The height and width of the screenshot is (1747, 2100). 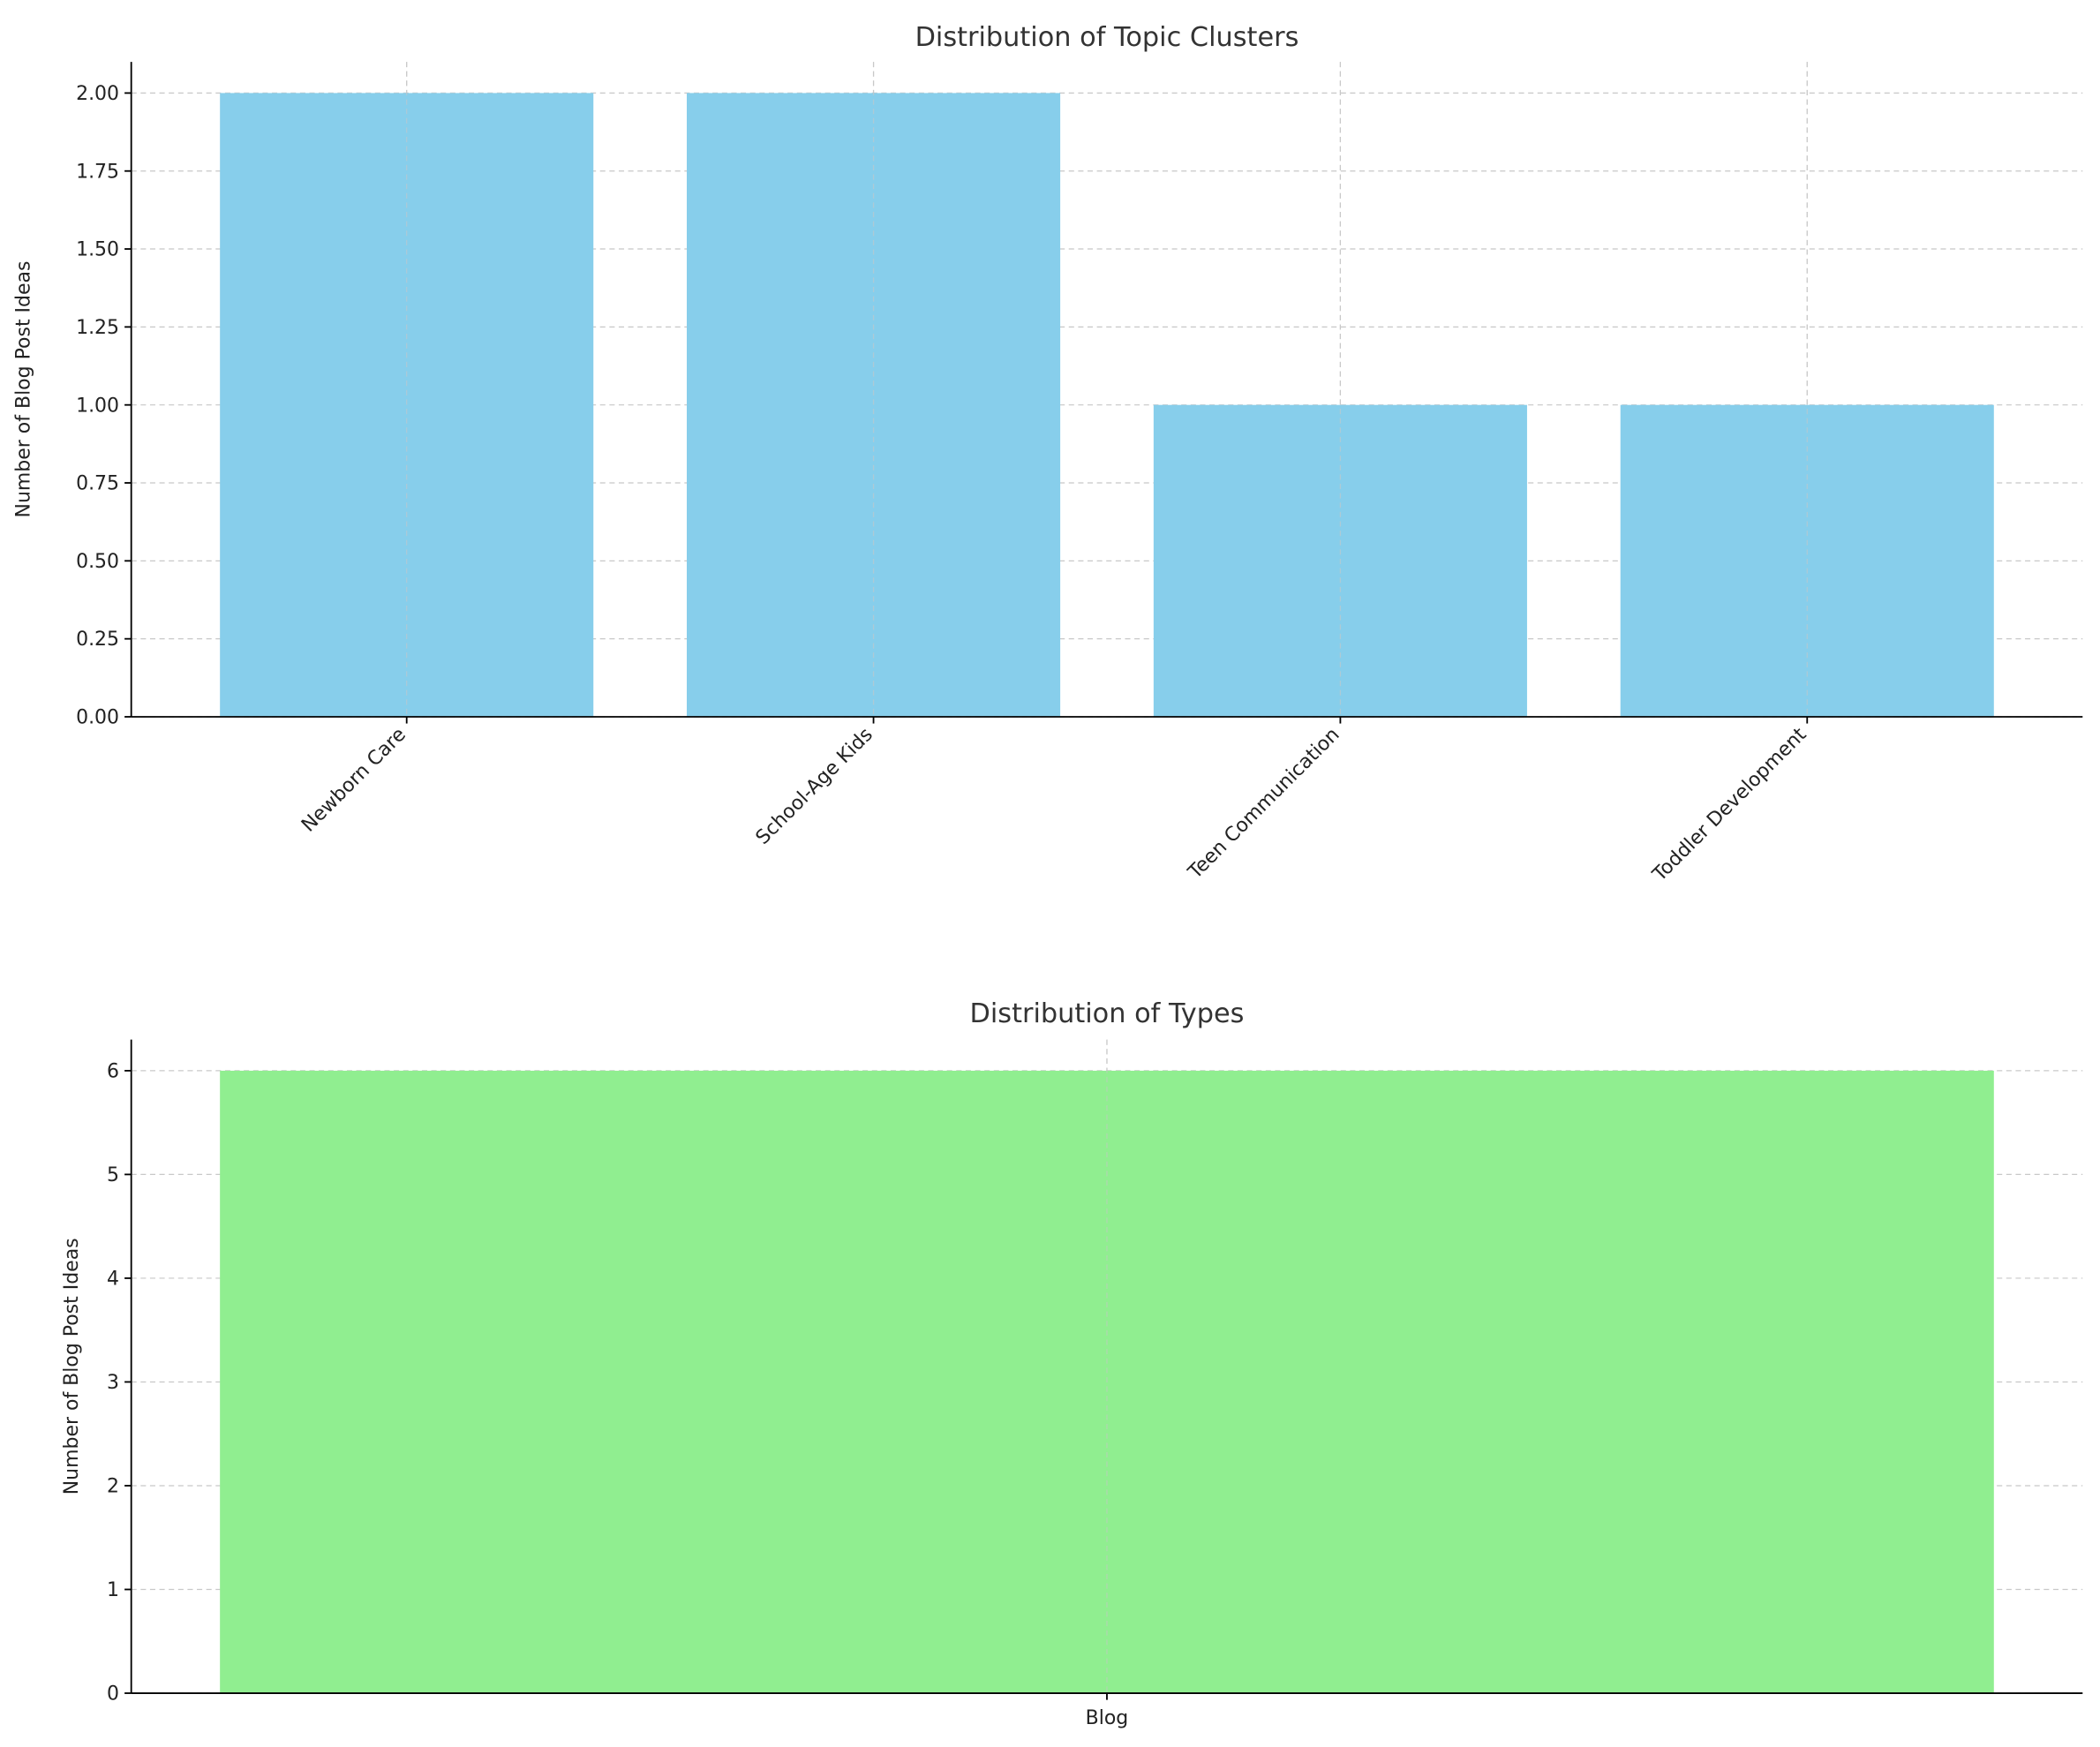 I want to click on x-tick-label: Toddler Development, so click(x=1729, y=805).